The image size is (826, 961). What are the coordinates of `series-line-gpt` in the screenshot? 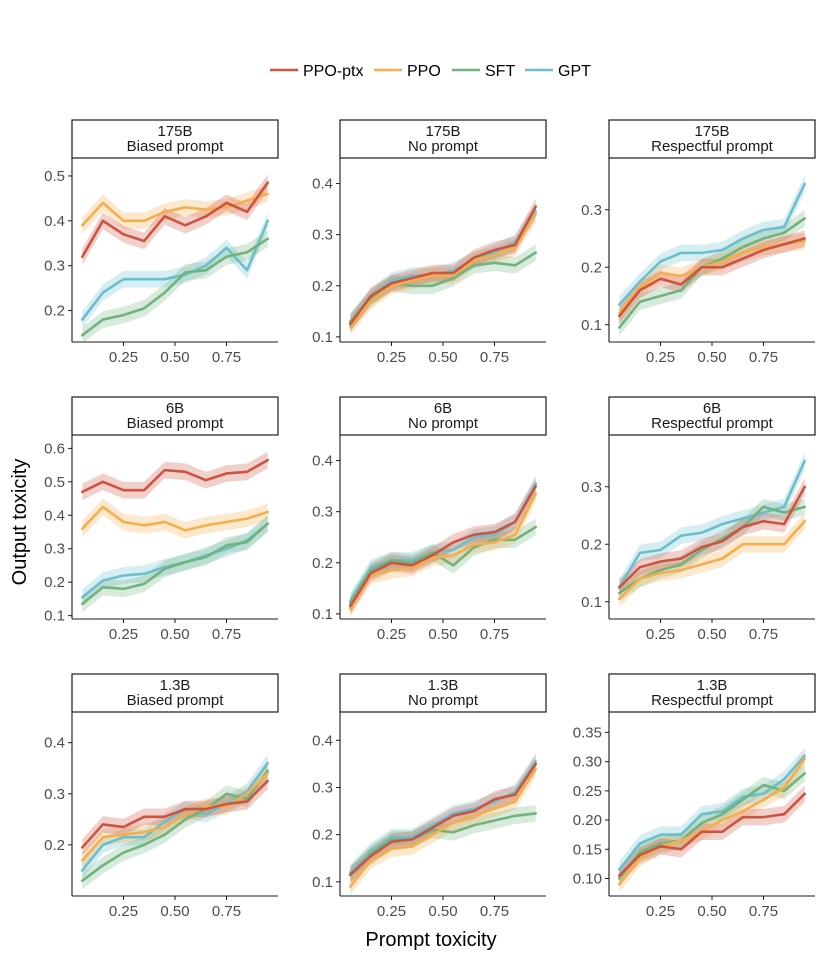 It's located at (712, 244).